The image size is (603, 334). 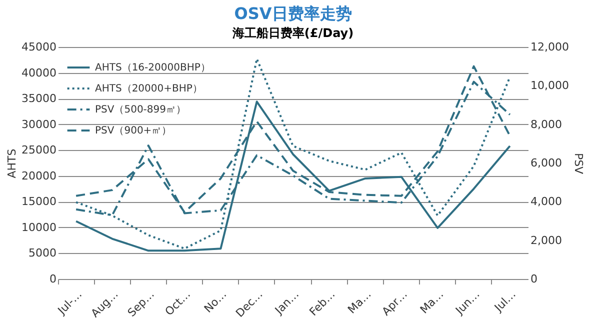 I want to click on legend-label: PSV（500-899㎡）, so click(x=140, y=110).